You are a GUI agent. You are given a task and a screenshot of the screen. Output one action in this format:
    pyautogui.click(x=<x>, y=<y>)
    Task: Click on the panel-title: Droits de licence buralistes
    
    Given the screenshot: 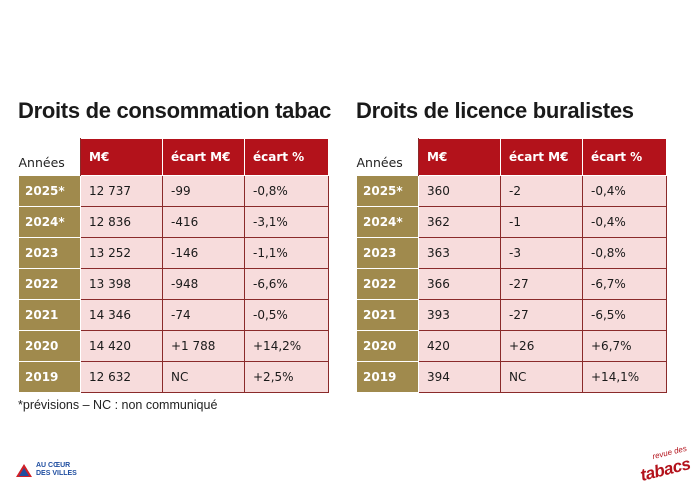 What is the action you would take?
    pyautogui.click(x=495, y=110)
    